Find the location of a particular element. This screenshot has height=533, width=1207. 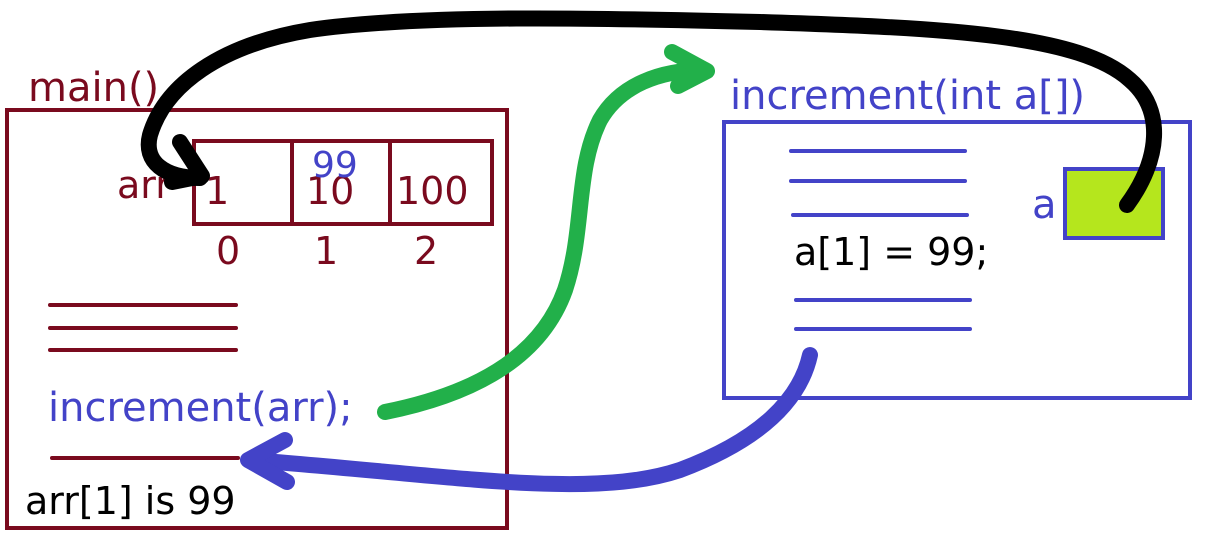

overwrite-value: 99 is located at coordinates (335, 165).